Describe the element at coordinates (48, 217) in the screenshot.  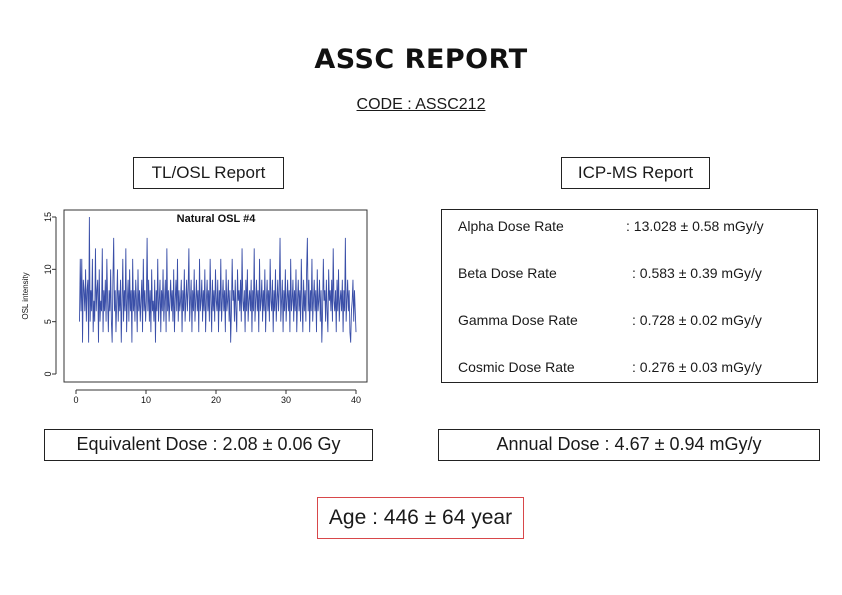
I see `chart-y-tick-label: 15` at that location.